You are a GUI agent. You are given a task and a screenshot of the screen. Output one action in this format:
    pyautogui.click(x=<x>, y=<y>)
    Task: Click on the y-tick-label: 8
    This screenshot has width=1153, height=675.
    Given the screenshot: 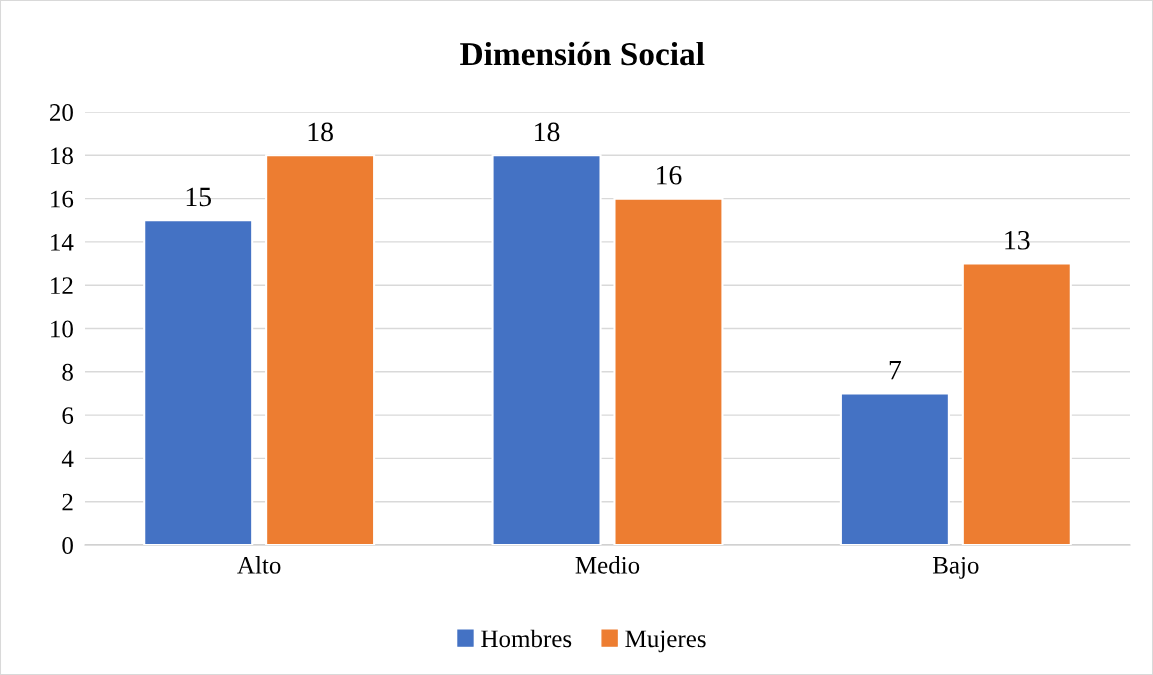 What is the action you would take?
    pyautogui.click(x=67, y=372)
    